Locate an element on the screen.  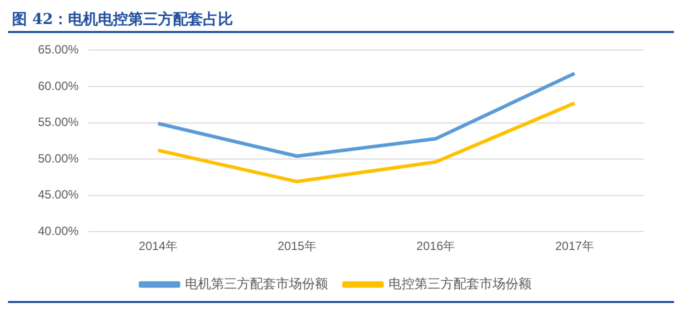
x-tick-label: 2014年 is located at coordinates (158, 246).